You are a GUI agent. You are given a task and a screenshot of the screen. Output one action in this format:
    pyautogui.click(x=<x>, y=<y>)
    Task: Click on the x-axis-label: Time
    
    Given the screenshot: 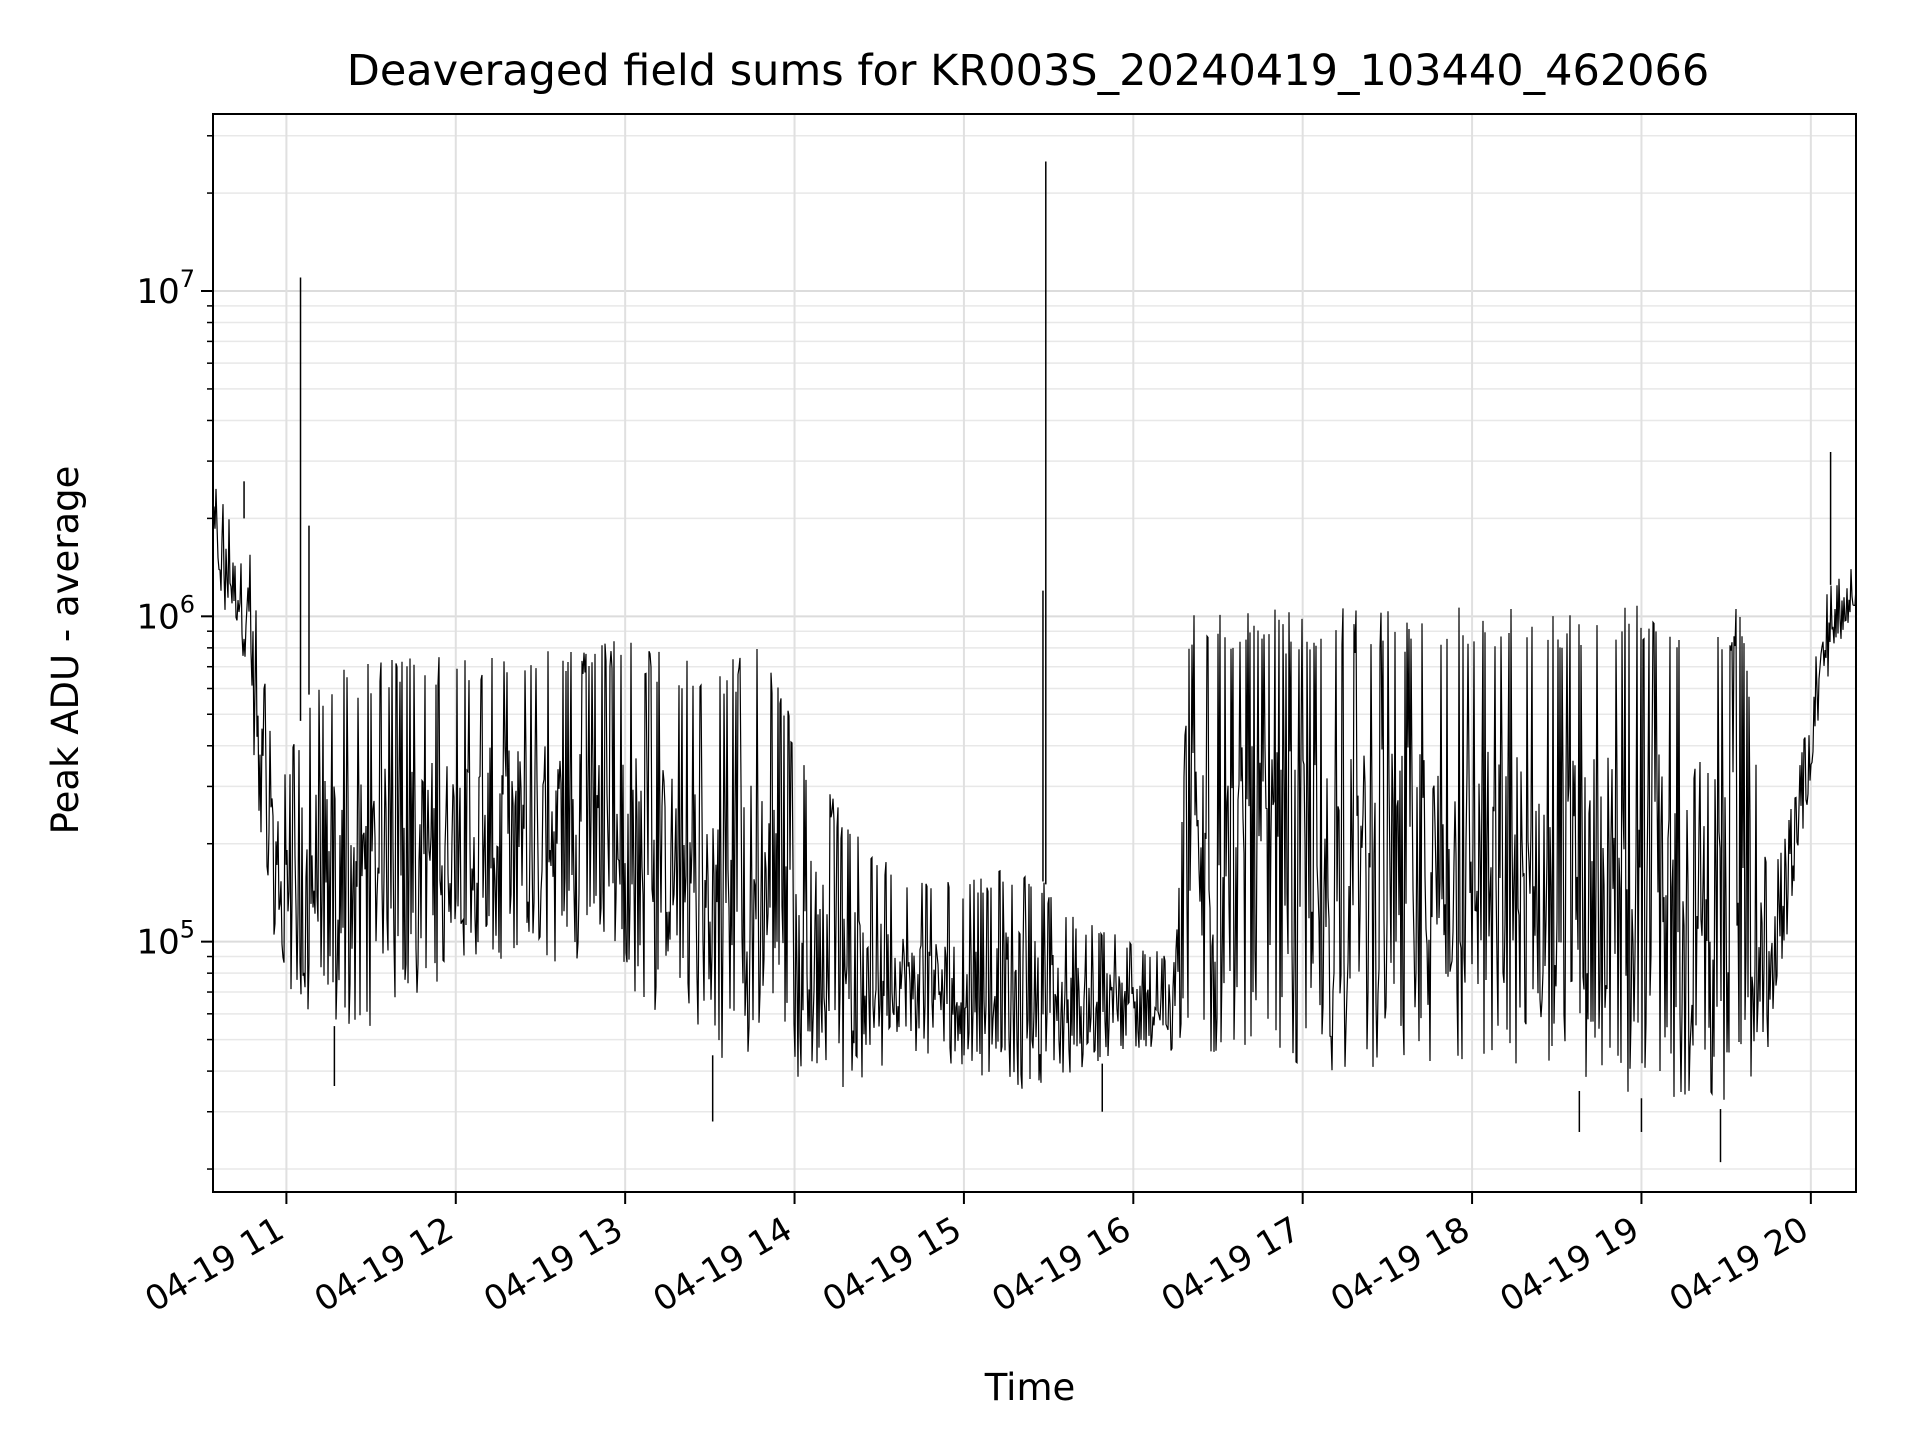 What is the action you would take?
    pyautogui.click(x=1030, y=1387)
    